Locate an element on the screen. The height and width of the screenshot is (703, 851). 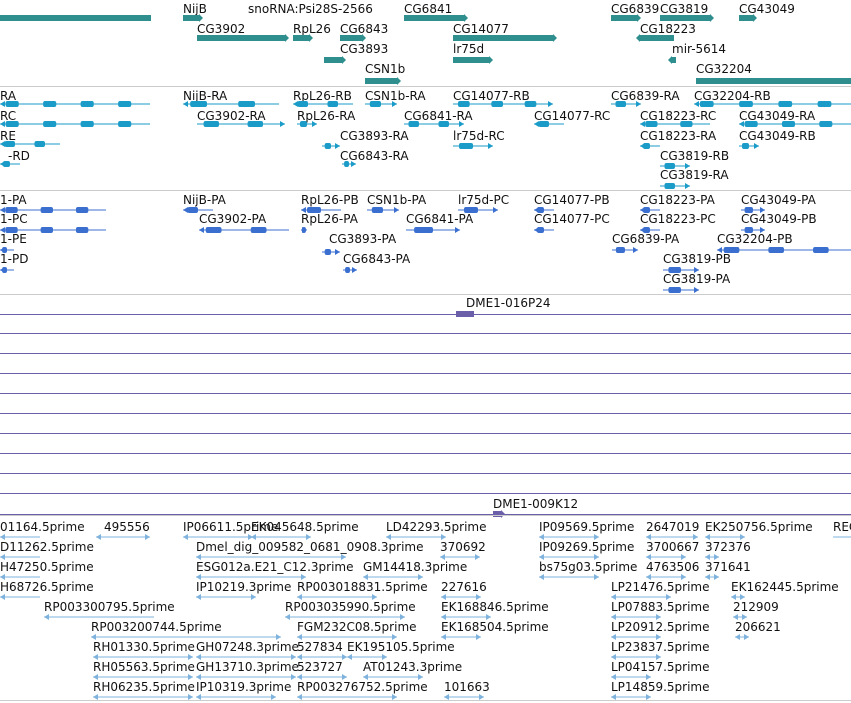
est-label: 3700667 is located at coordinates (673, 547).